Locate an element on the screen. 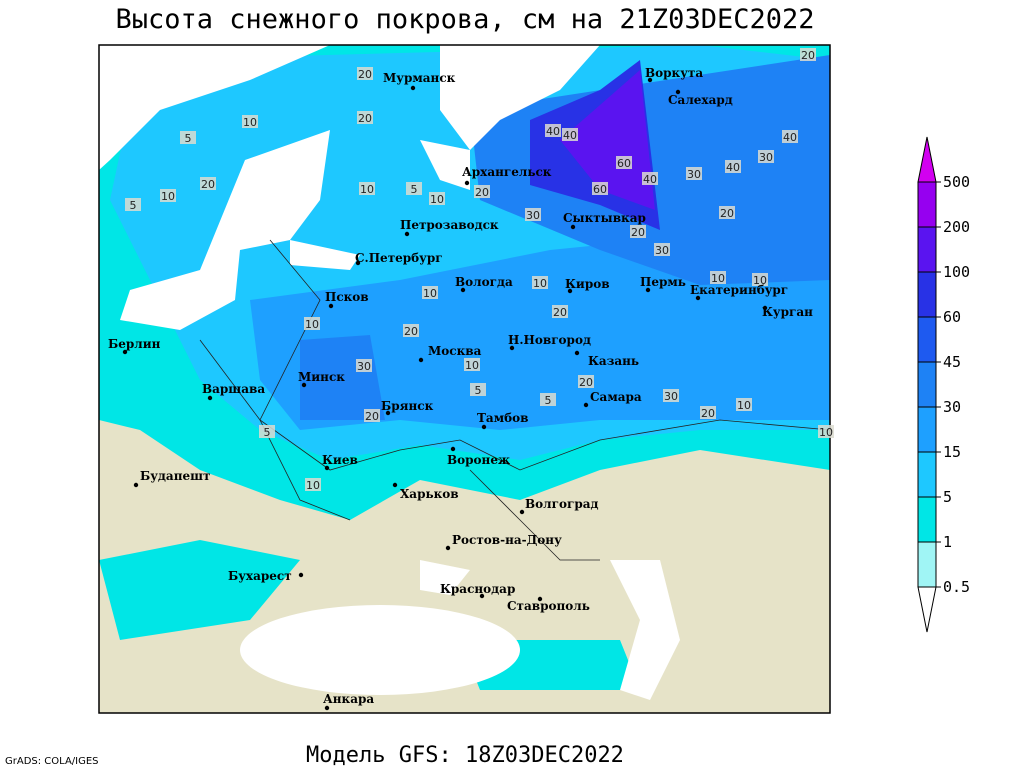  city-label: С.Петербург is located at coordinates (399, 258).